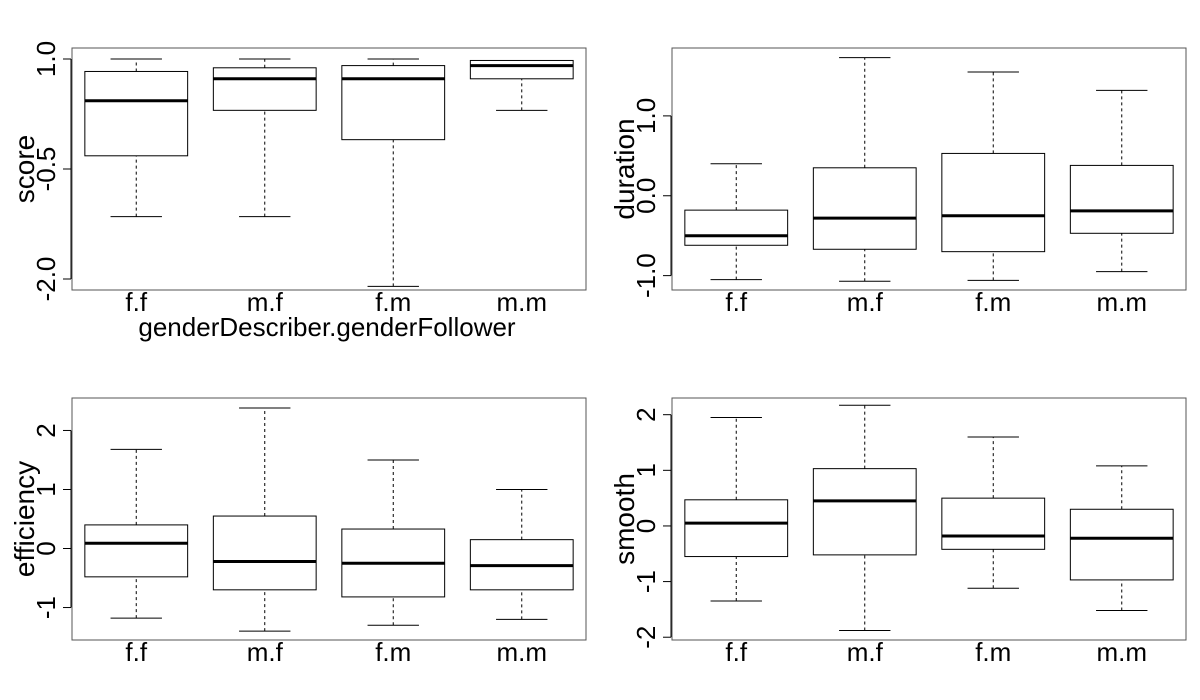 The width and height of the screenshot is (1200, 700). I want to click on y-tick-label: -0.5, so click(46, 169).